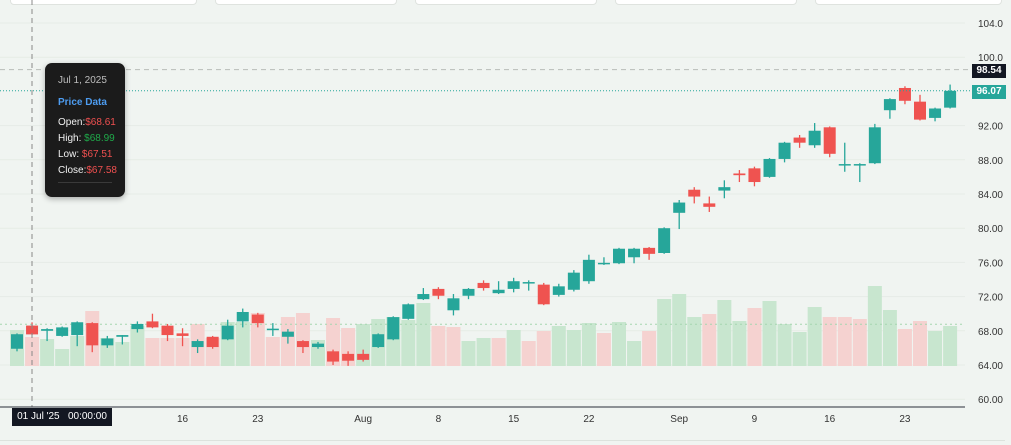 This screenshot has height=445, width=1011. Describe the element at coordinates (502, 440) in the screenshot. I see `panel-bottom-edge` at that location.